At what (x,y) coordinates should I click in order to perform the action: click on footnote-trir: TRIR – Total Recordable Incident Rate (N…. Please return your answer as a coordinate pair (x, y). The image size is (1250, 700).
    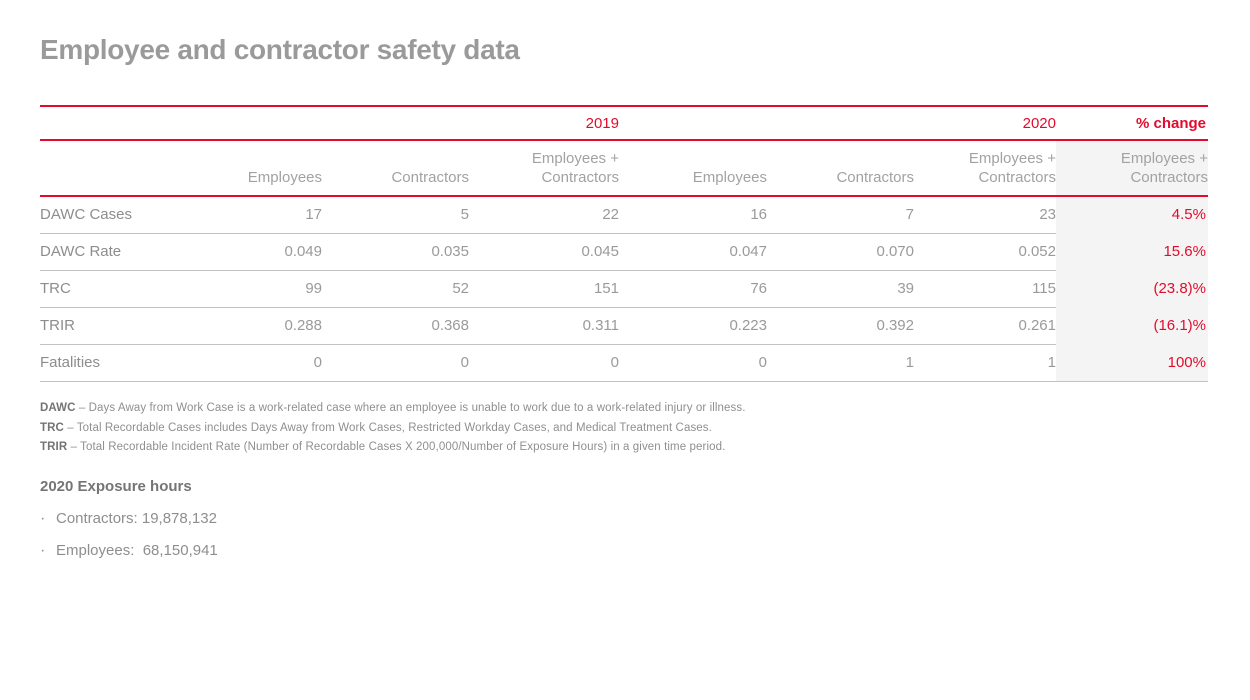
    Looking at the image, I should click on (393, 447).